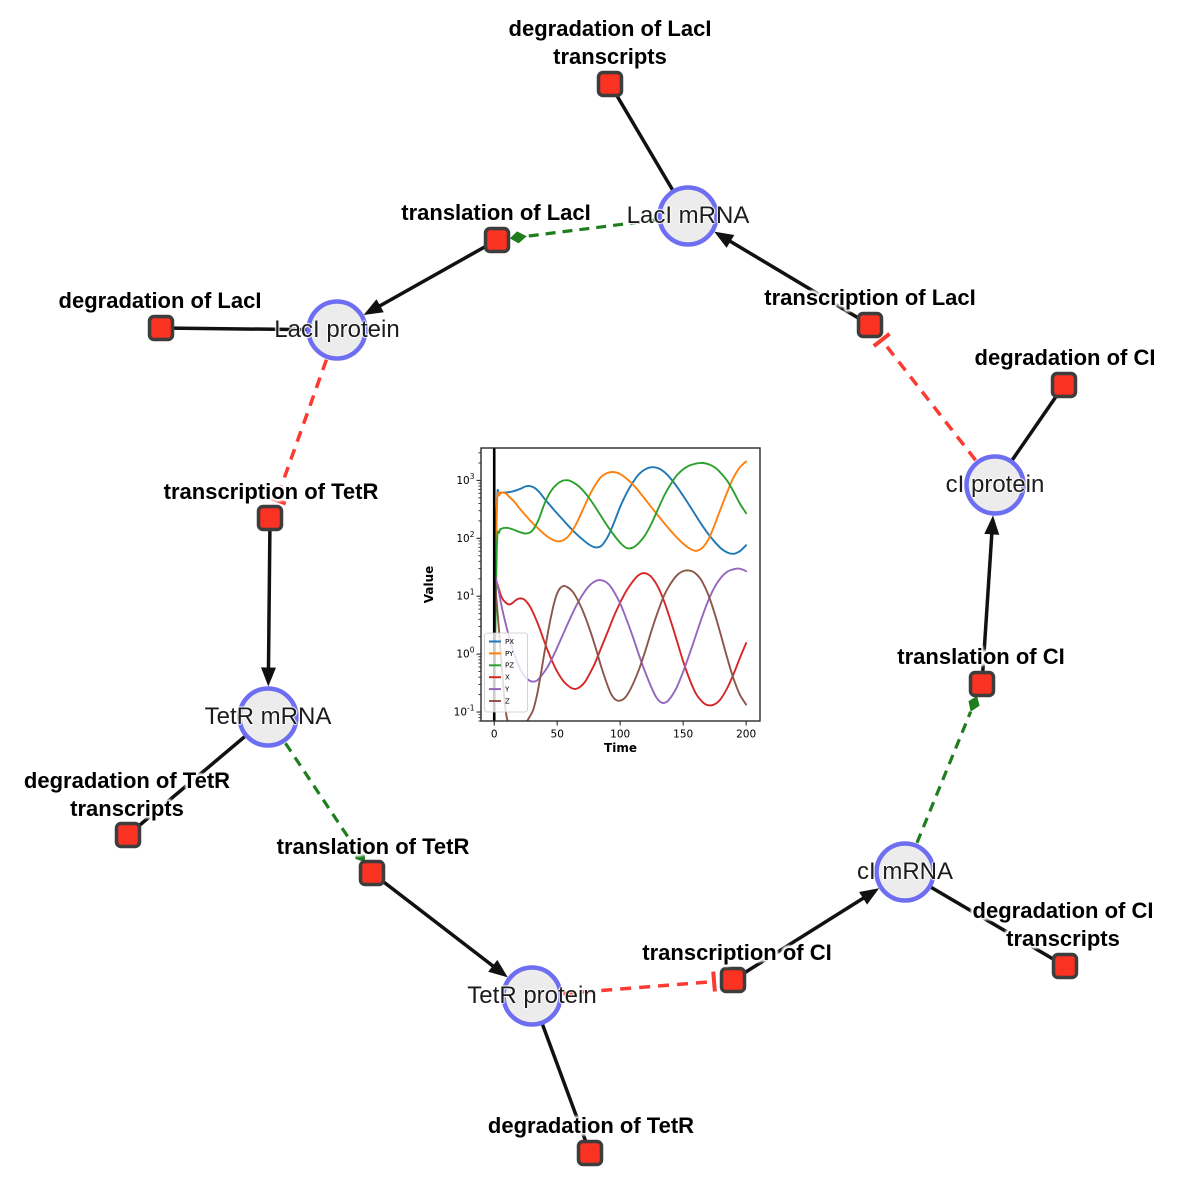 This screenshot has height=1200, width=1189. What do you see at coordinates (434, 921) in the screenshot?
I see `edge-production-transl_tetR-tetR_protein` at bounding box center [434, 921].